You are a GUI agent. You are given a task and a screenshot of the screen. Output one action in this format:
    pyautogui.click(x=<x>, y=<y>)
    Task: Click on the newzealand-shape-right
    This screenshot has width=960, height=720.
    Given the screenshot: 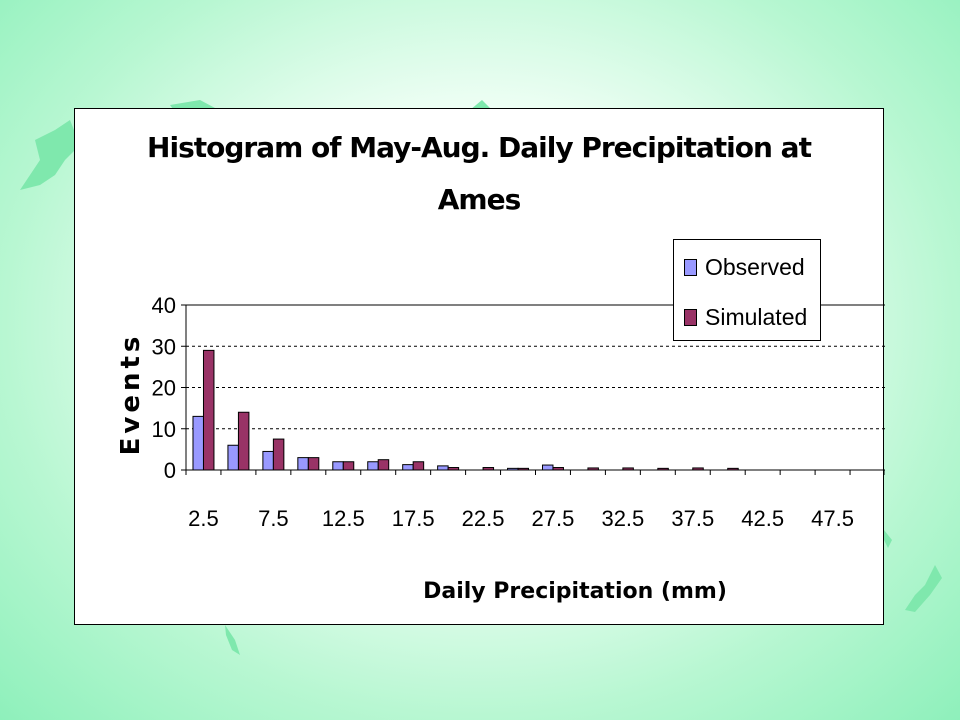 What is the action you would take?
    pyautogui.click(x=923, y=588)
    